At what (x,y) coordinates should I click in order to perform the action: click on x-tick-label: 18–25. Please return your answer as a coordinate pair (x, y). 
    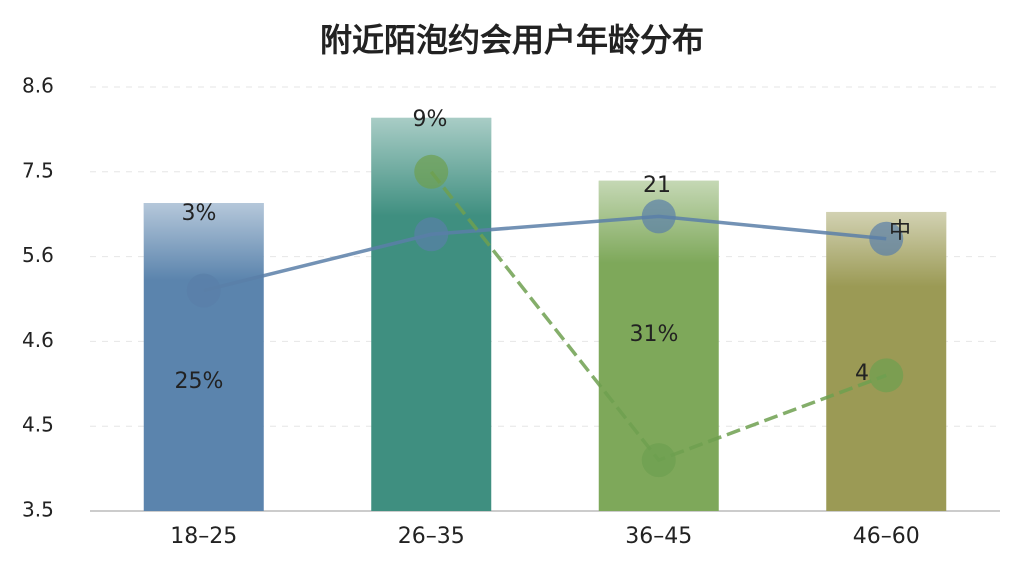
    Looking at the image, I should click on (203, 536).